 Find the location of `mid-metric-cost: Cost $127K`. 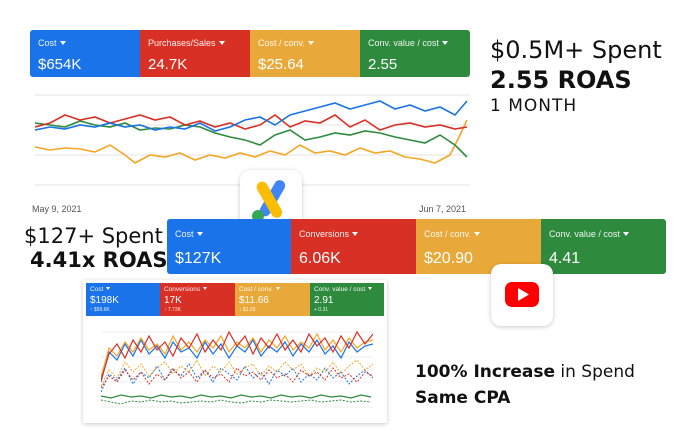

mid-metric-cost: Cost $127K is located at coordinates (229, 246).